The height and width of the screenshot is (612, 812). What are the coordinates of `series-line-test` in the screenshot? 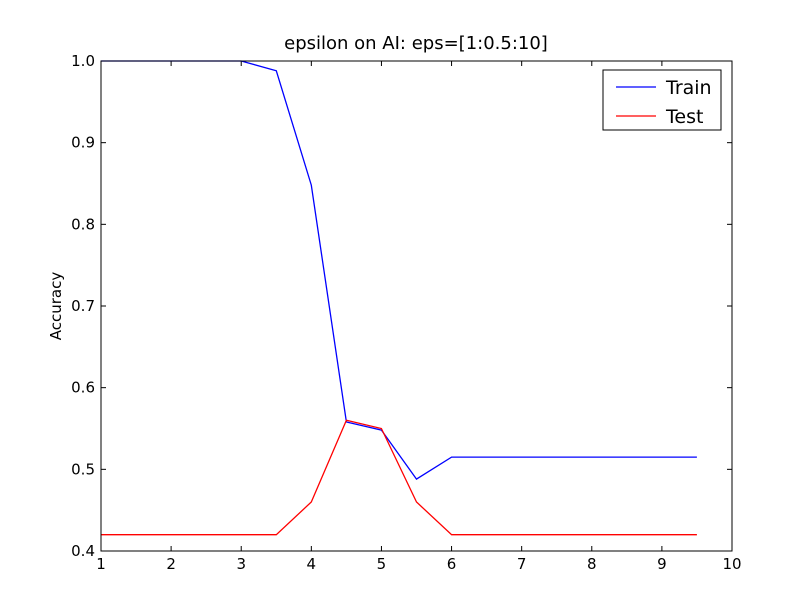 It's located at (399, 477).